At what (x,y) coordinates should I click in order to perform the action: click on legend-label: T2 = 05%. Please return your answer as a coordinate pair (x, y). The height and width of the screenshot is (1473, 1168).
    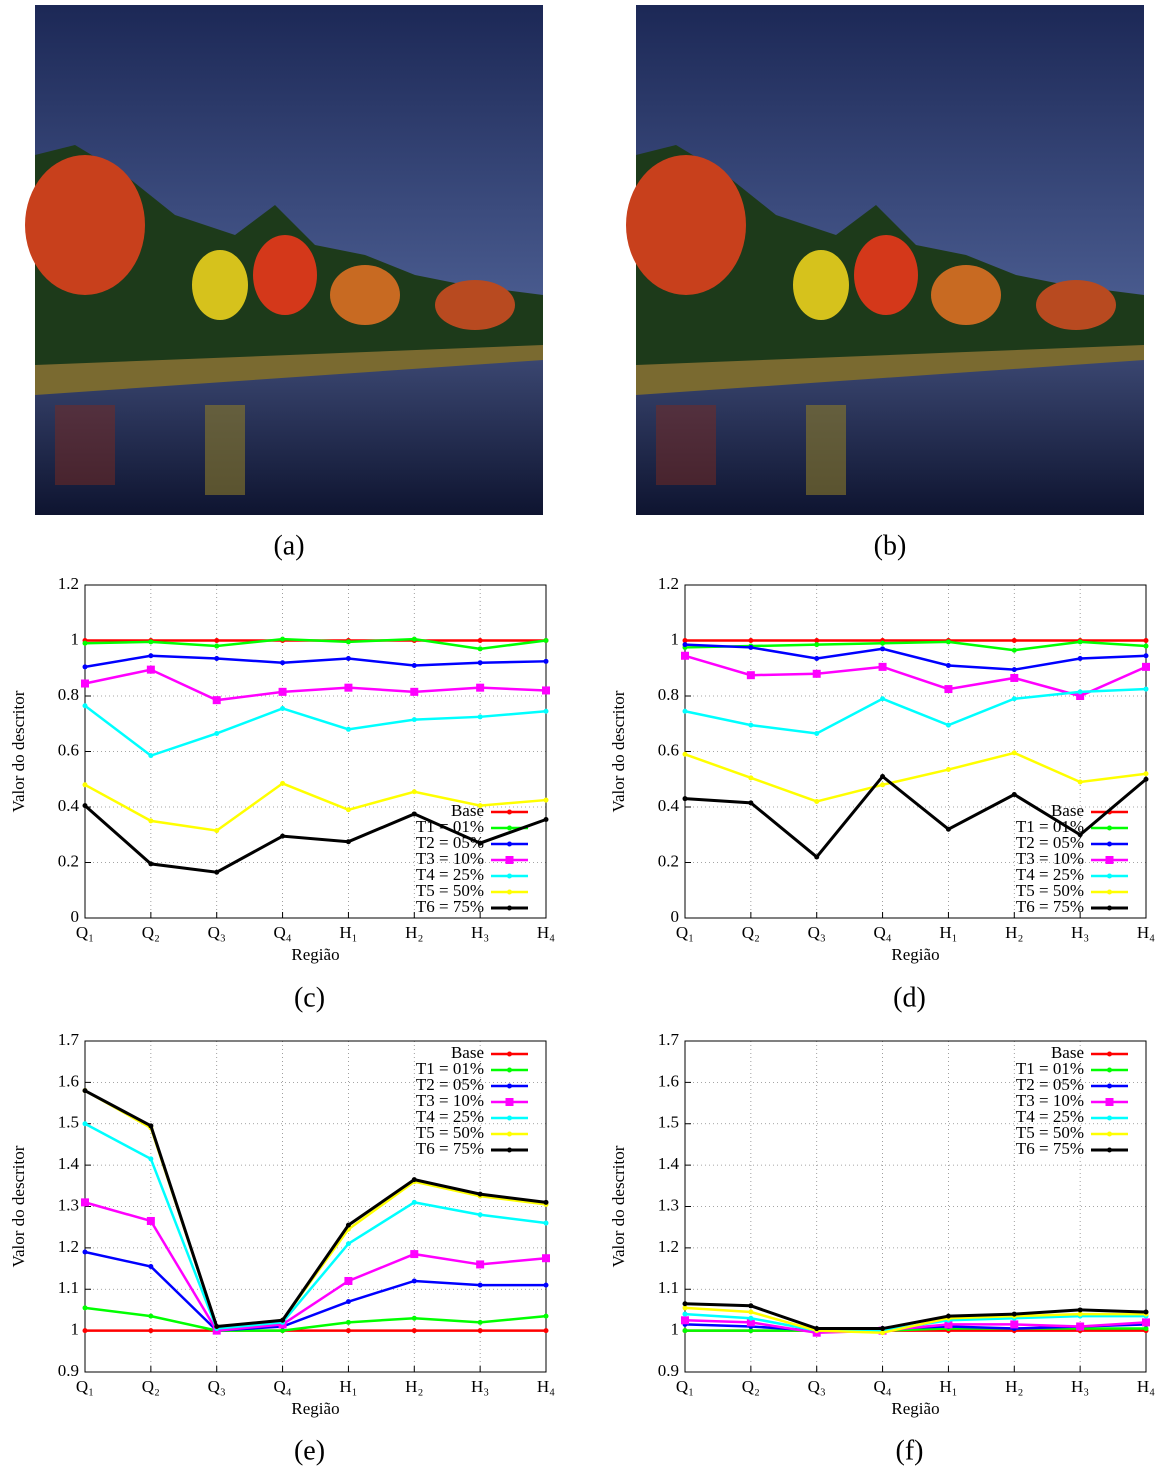
    Looking at the image, I should click on (1050, 1084).